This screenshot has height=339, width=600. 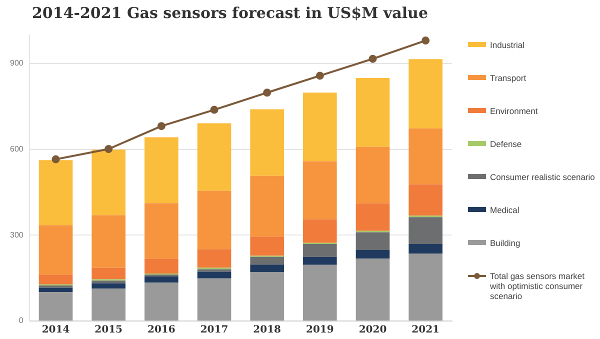 I want to click on x-tick-label: 2015, so click(x=108, y=330).